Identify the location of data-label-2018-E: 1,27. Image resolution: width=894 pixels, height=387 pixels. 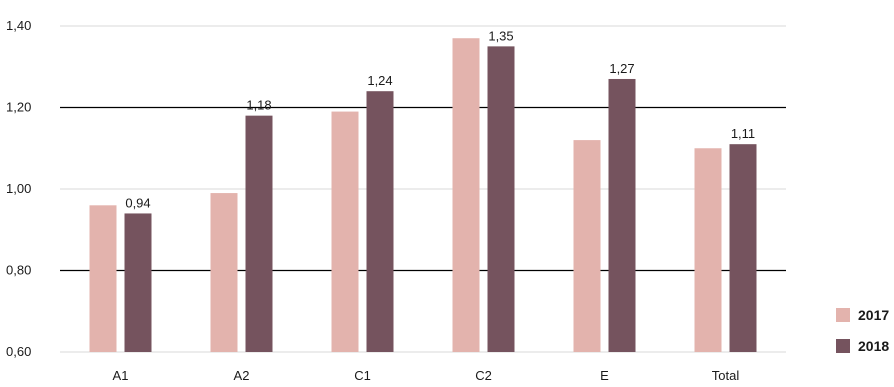
(621, 68).